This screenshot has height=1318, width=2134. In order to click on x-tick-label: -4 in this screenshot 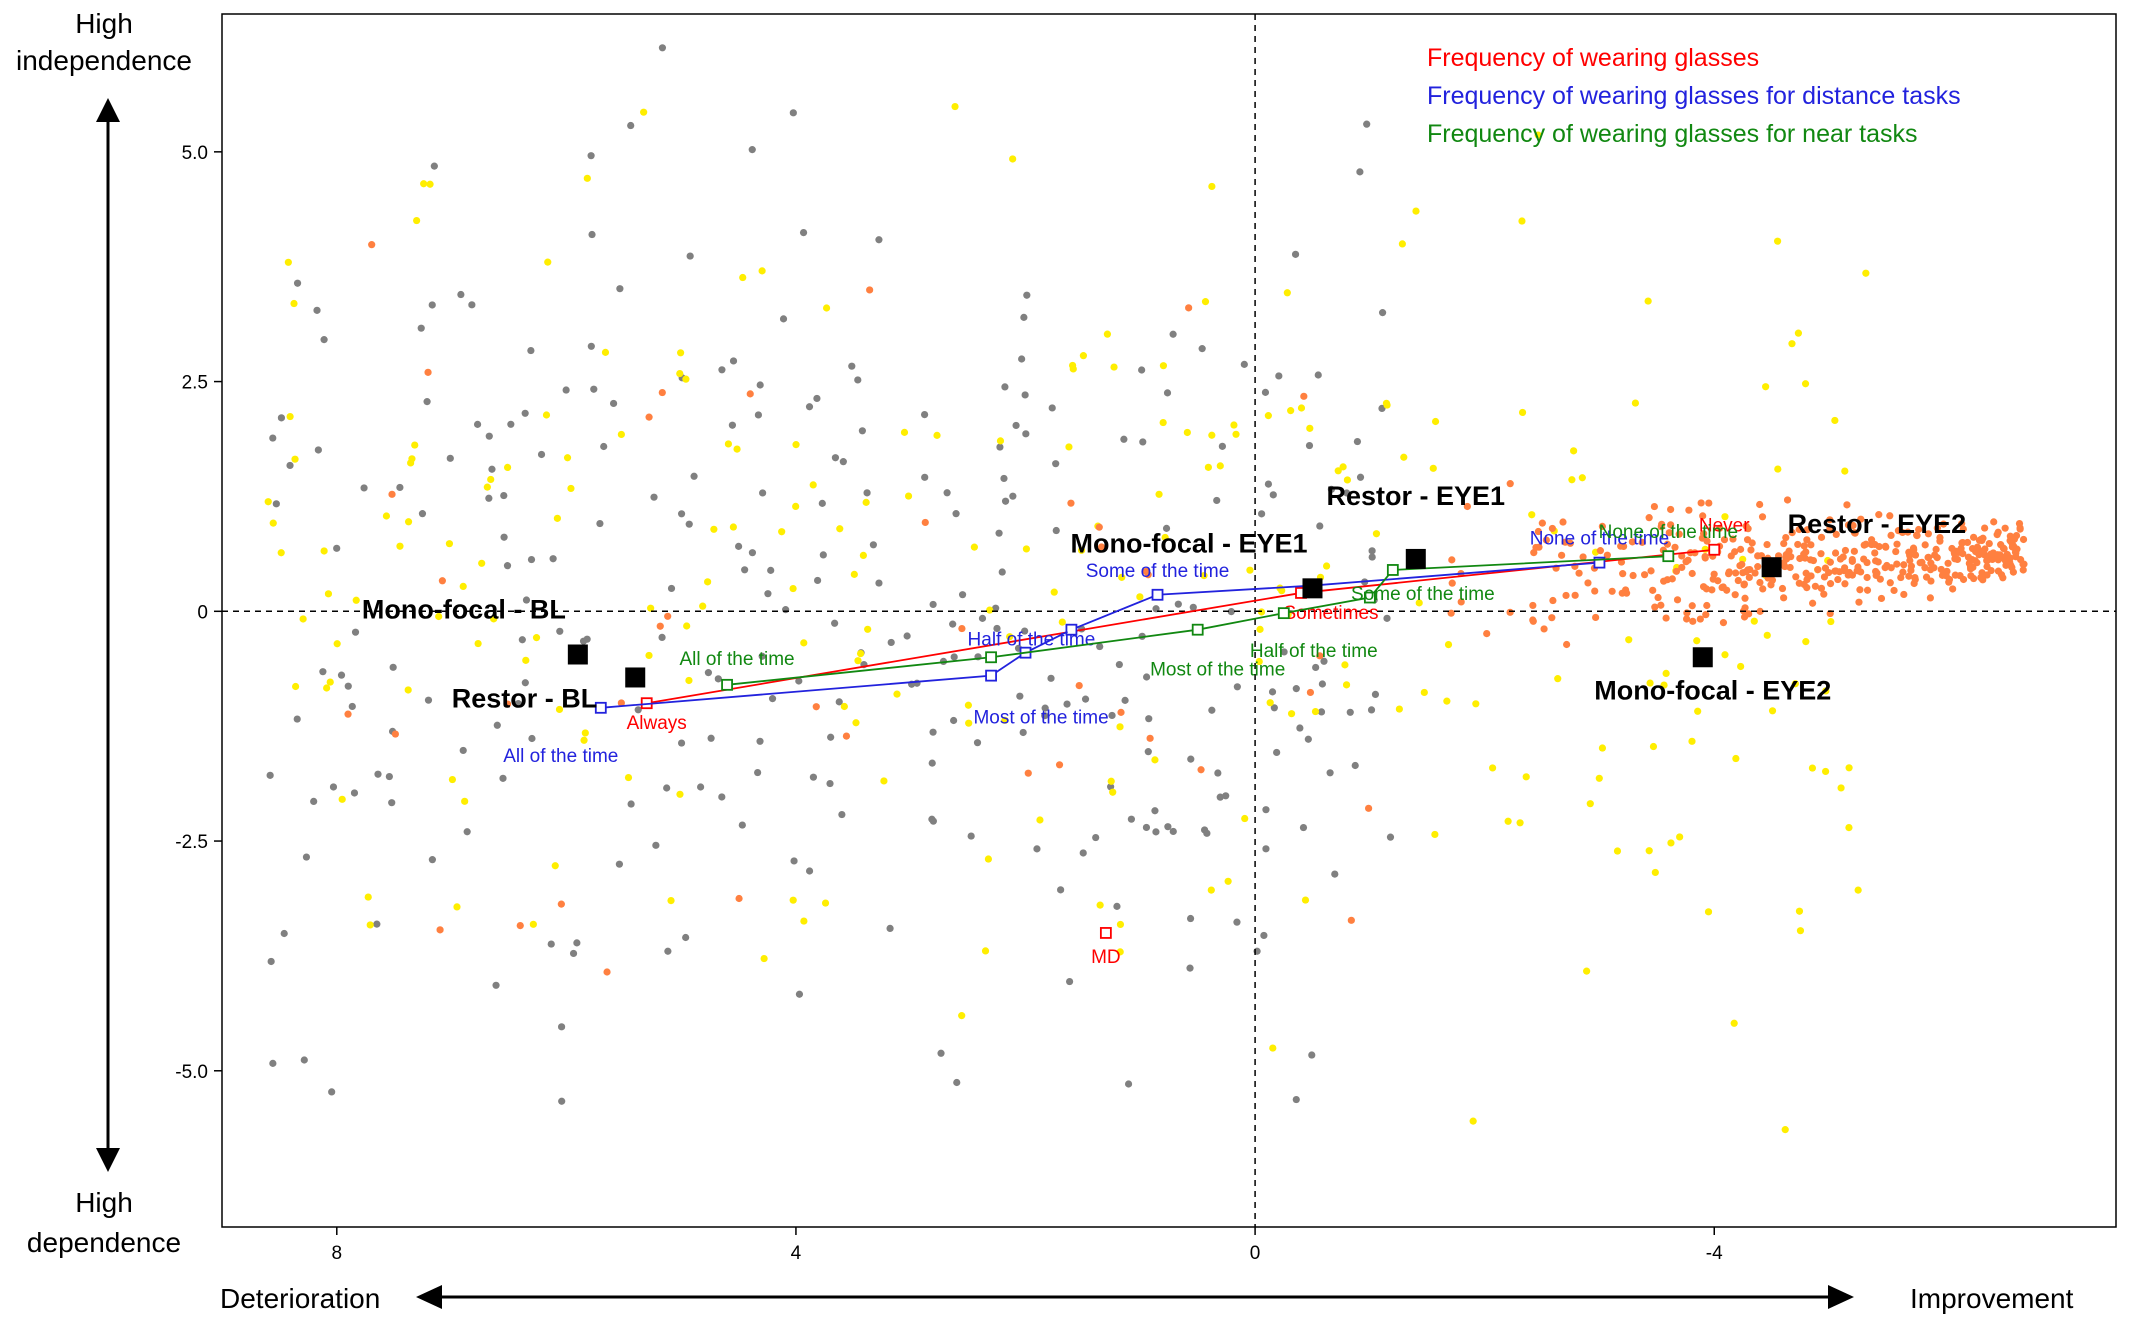, I will do `click(1714, 1253)`.